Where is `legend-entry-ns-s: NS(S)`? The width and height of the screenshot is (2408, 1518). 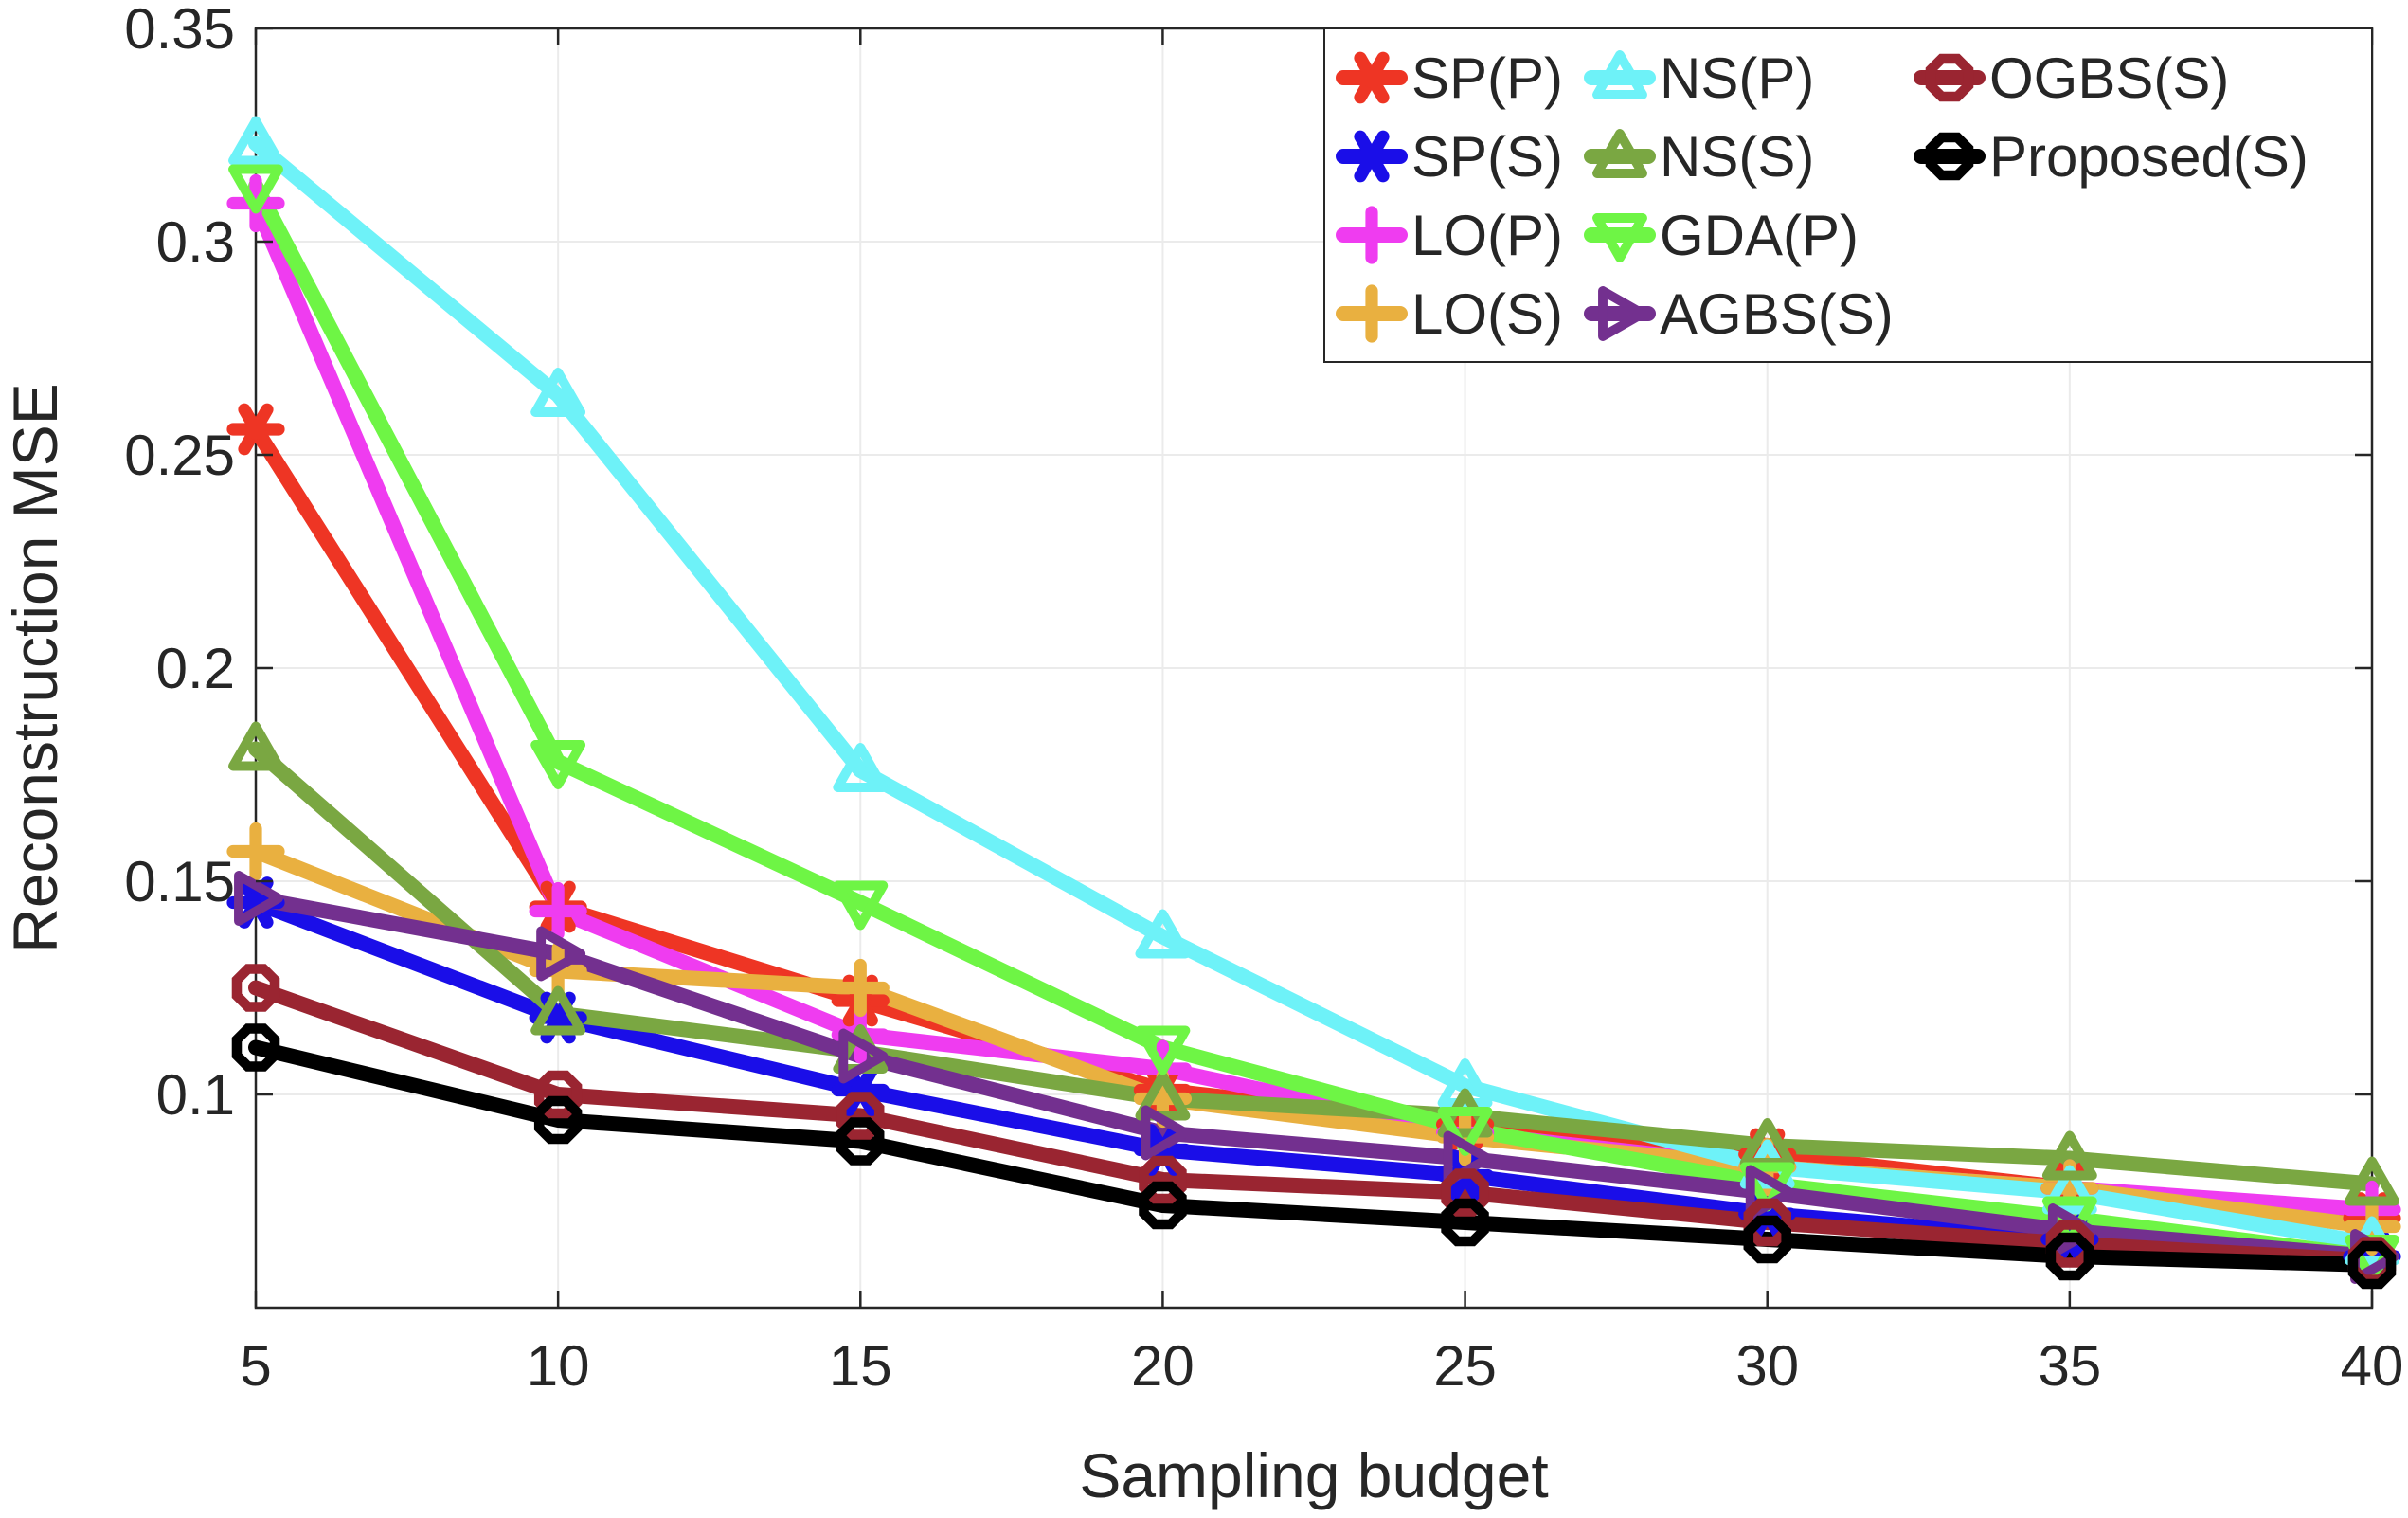 legend-entry-ns-s: NS(S) is located at coordinates (1699, 157).